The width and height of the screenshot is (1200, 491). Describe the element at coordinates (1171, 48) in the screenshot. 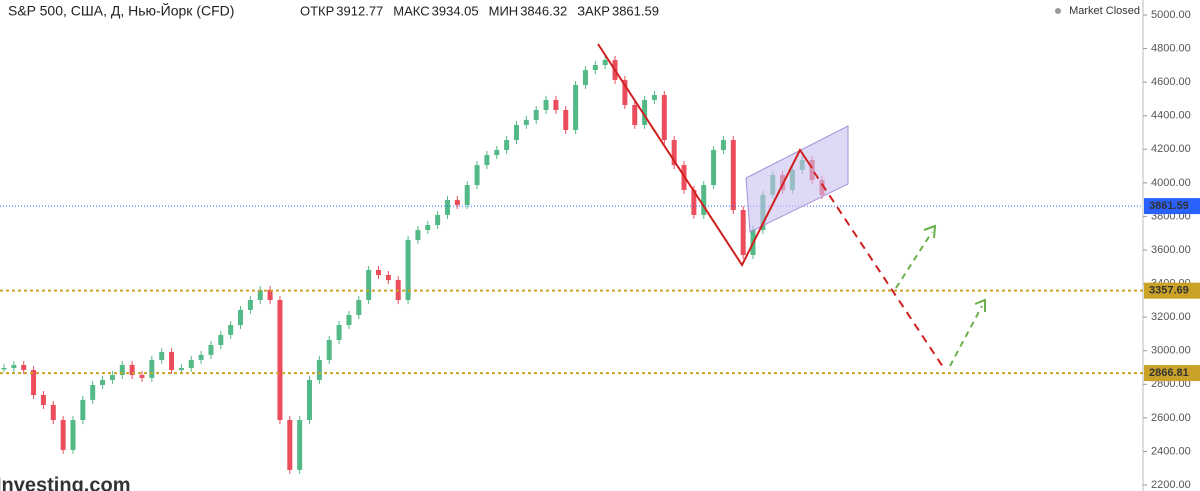

I see `y-tick-label: 4800.00` at that location.